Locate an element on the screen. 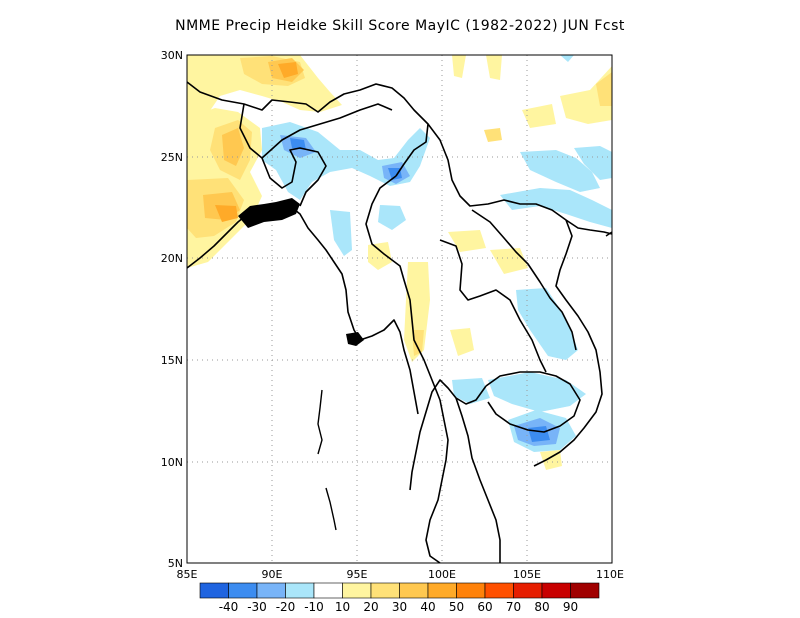 The width and height of the screenshot is (800, 618). laos-vietnam-border is located at coordinates (524, 280).